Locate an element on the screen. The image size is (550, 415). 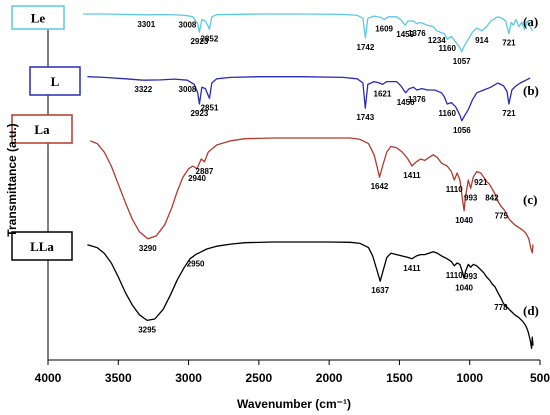
x-tick-label-4000: 4000 is located at coordinates (48, 378).